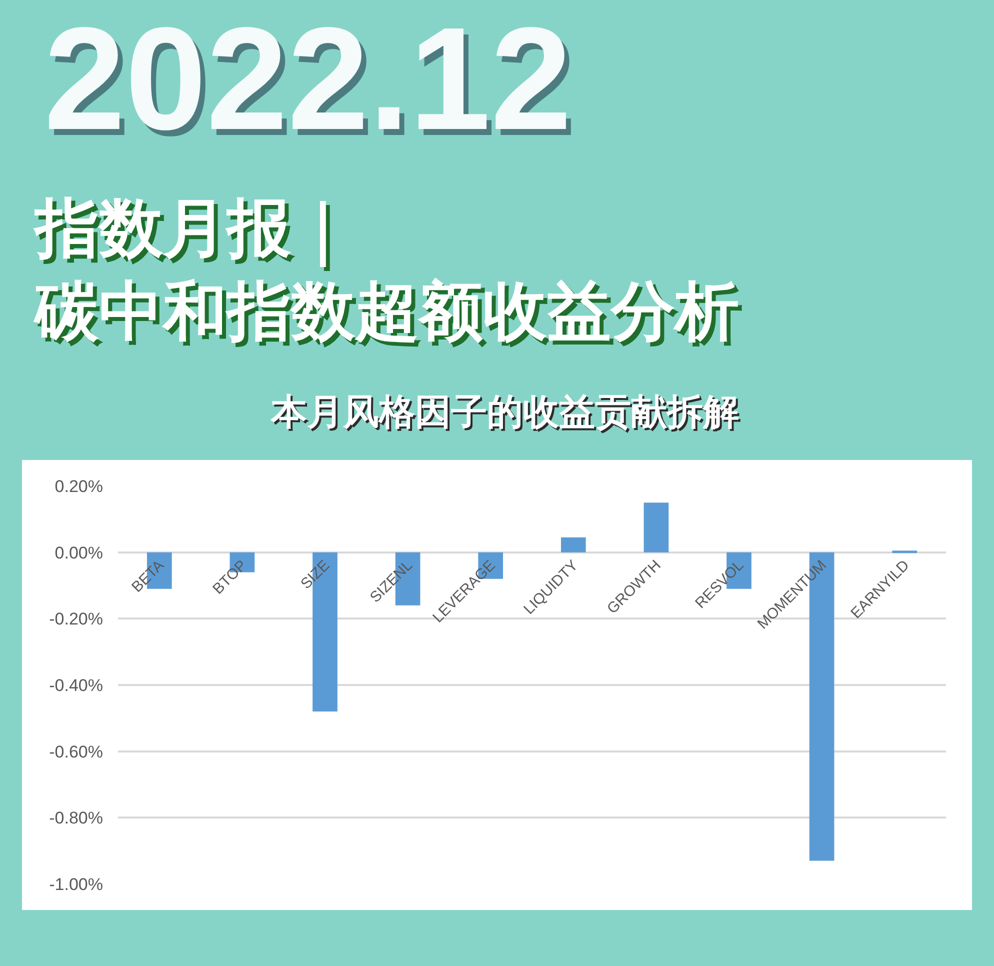 Image resolution: width=994 pixels, height=966 pixels. I want to click on chart-subtitle: 本月风格因子的收益贡献拆解, so click(504, 411).